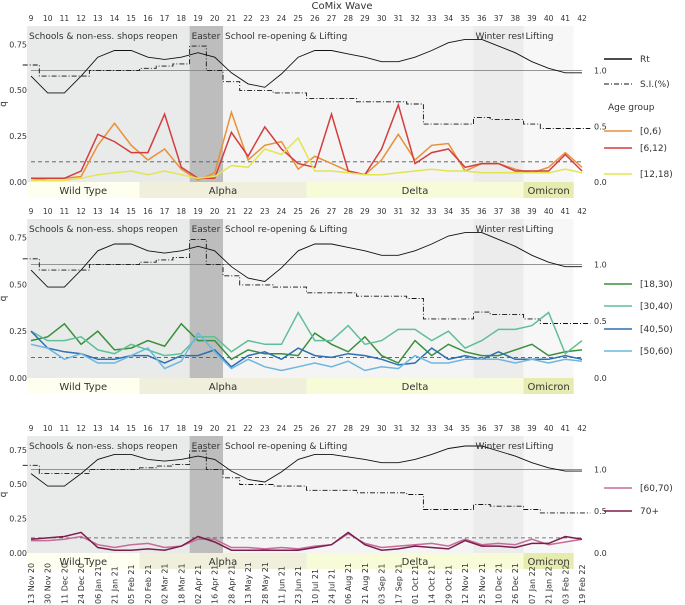 This screenshot has width=685, height=605. What do you see at coordinates (306, 351) in the screenshot?
I see `series-line--50-60-` at bounding box center [306, 351].